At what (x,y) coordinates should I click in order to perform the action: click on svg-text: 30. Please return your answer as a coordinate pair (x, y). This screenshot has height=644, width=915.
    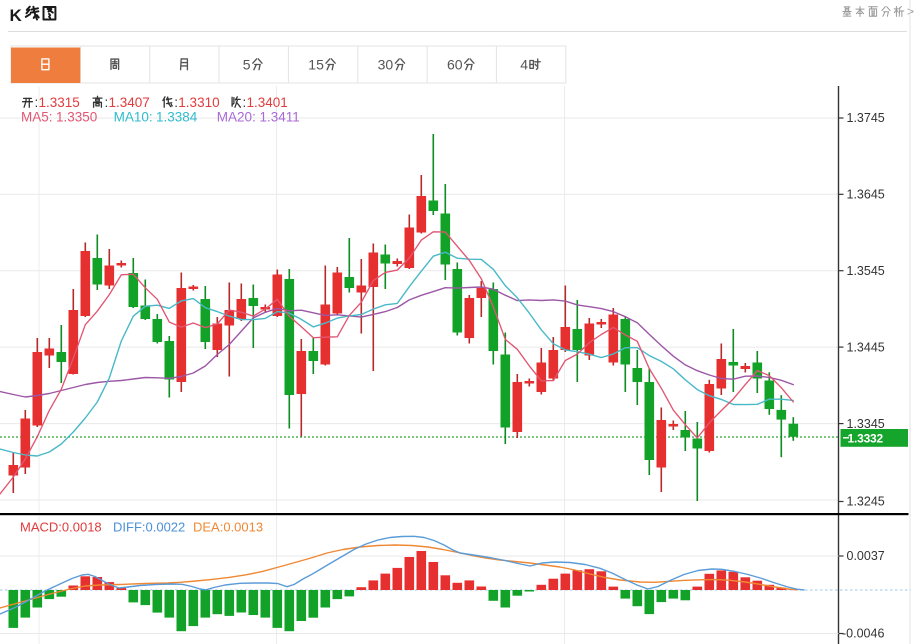
    Looking at the image, I should click on (386, 65).